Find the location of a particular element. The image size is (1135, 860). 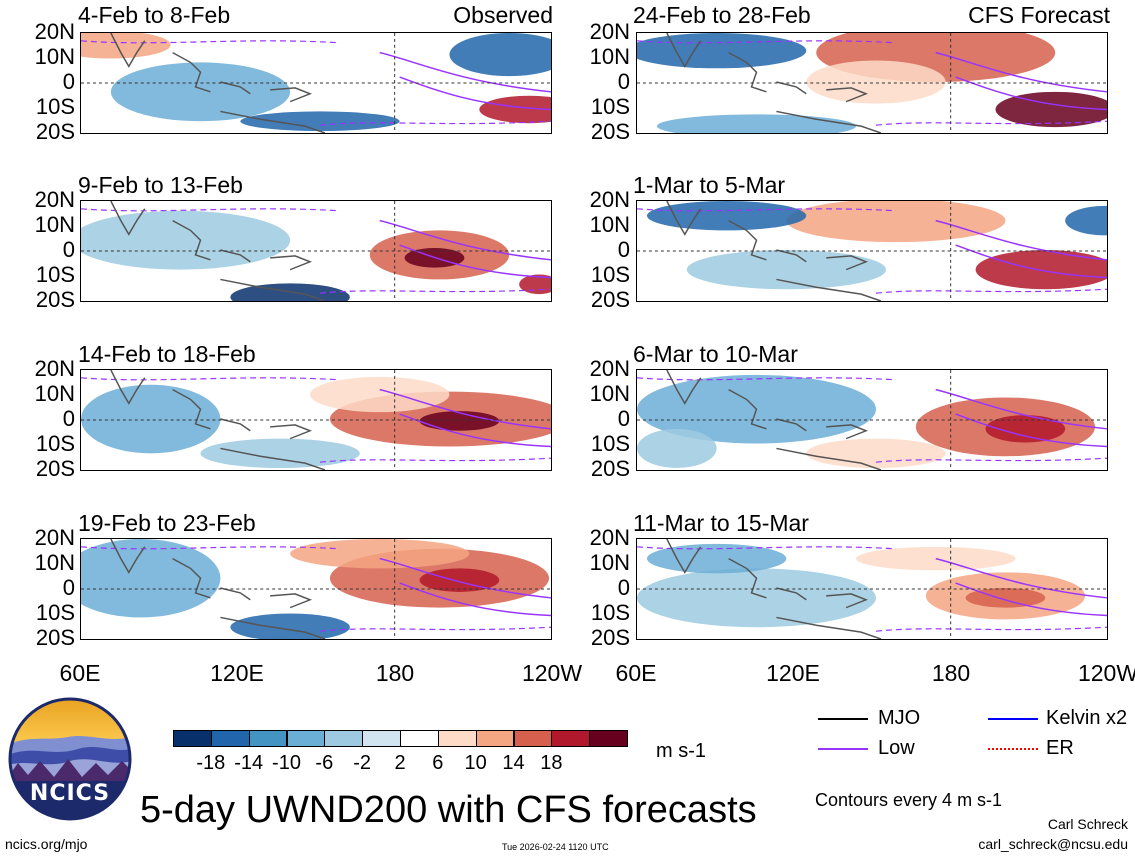

ncics-logo: NCICS is located at coordinates (70, 759).